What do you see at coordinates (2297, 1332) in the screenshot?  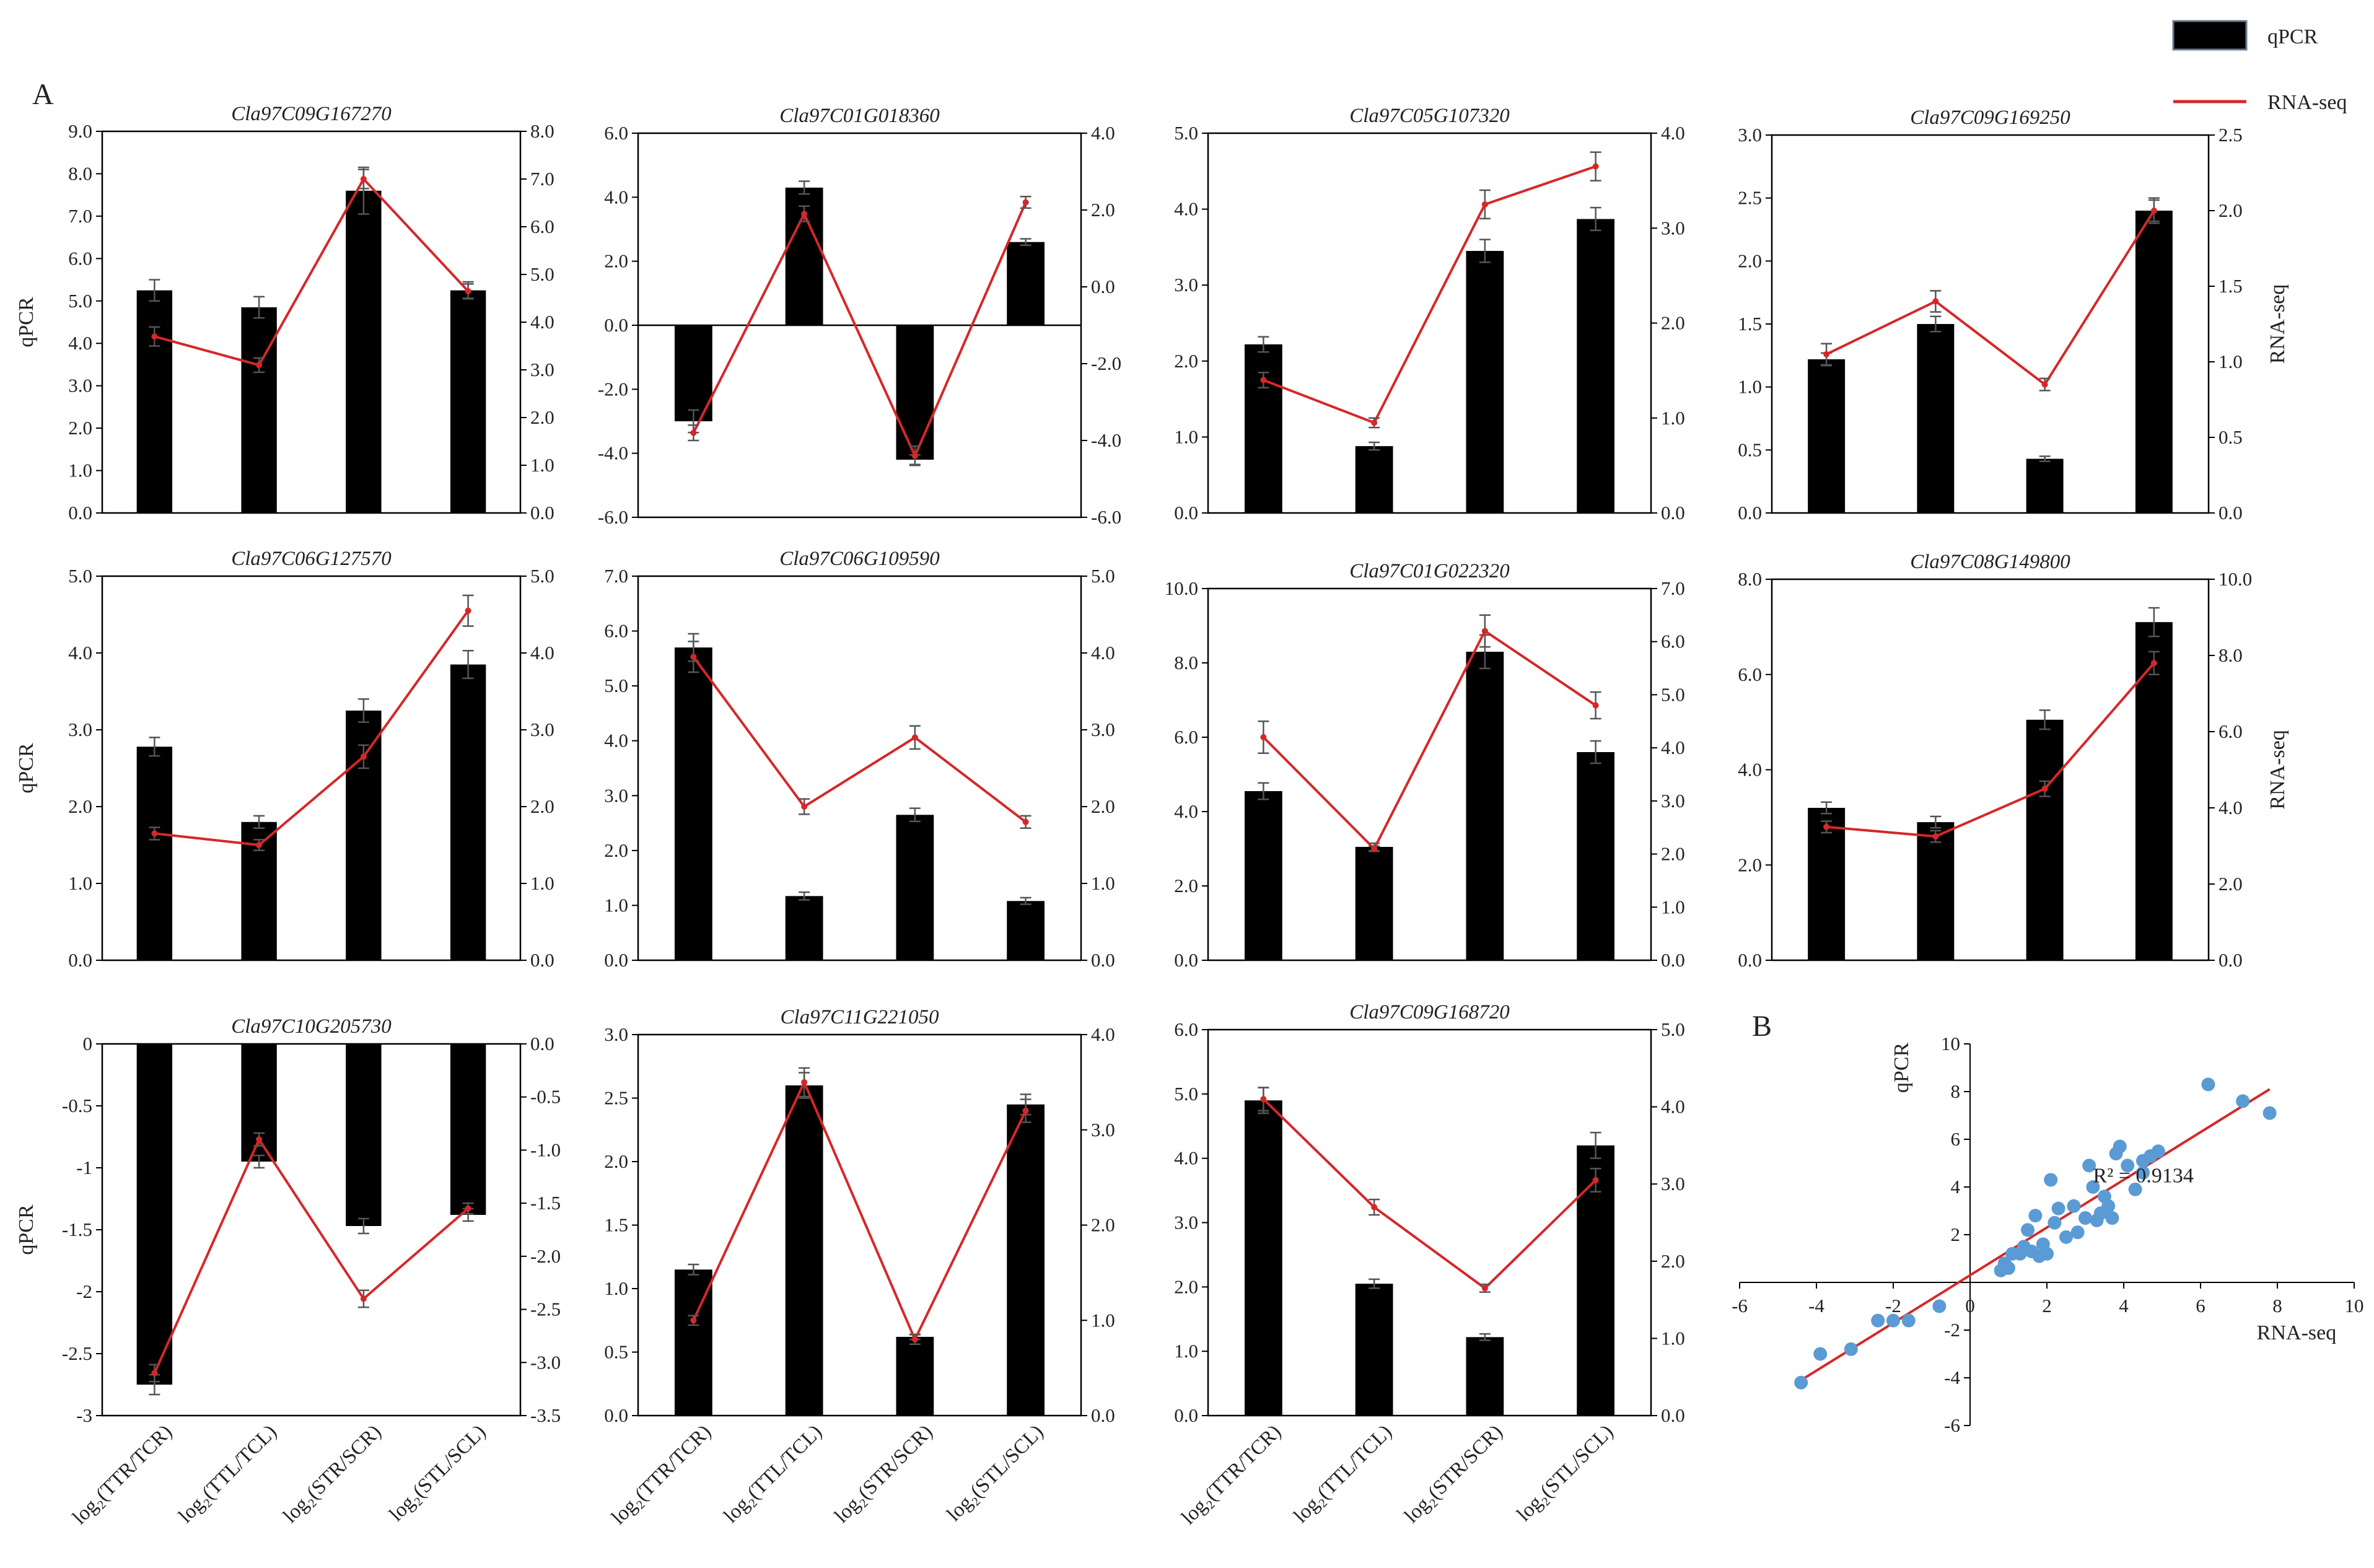 I see `x-axis-label: RNA-seq` at bounding box center [2297, 1332].